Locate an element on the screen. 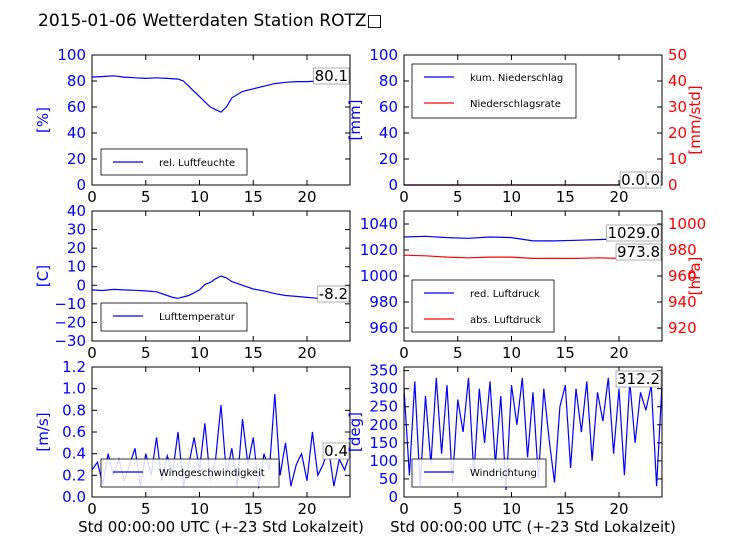  y-tick-label-right: 10 is located at coordinates (677, 159).